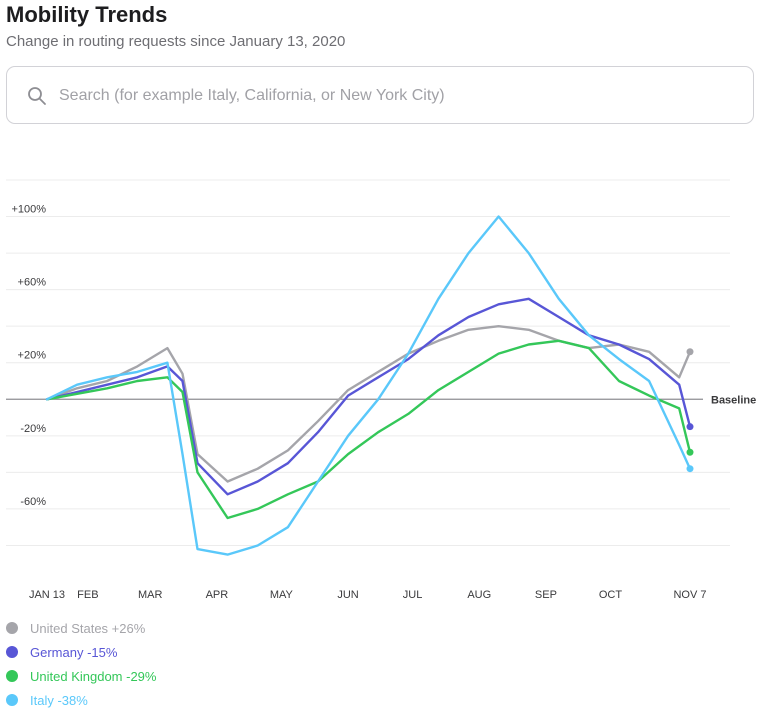 Image resolution: width=779 pixels, height=718 pixels. Describe the element at coordinates (546, 595) in the screenshot. I see `x-tick-label: SEP` at that location.